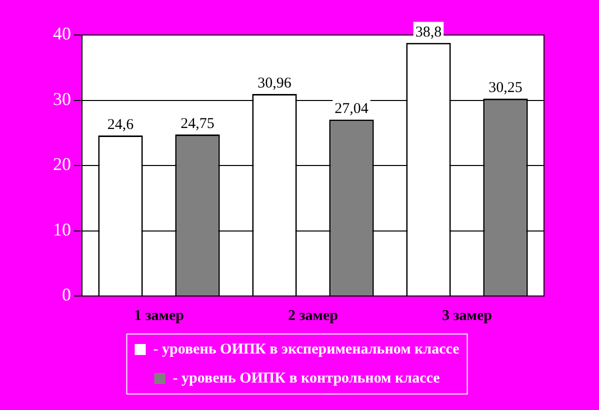  Describe the element at coordinates (66, 294) in the screenshot. I see `y-tick-label: 0` at that location.